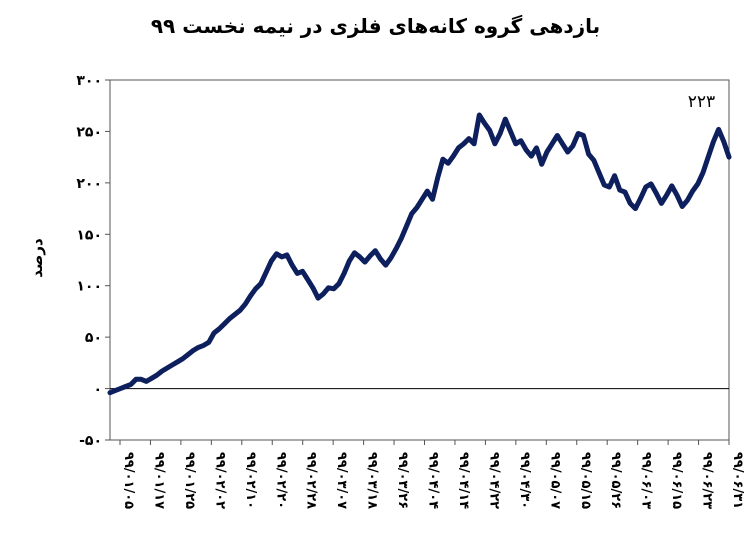 This screenshot has width=751, height=537. Describe the element at coordinates (37, 258) in the screenshot. I see `y-axis-label: درصد` at that location.